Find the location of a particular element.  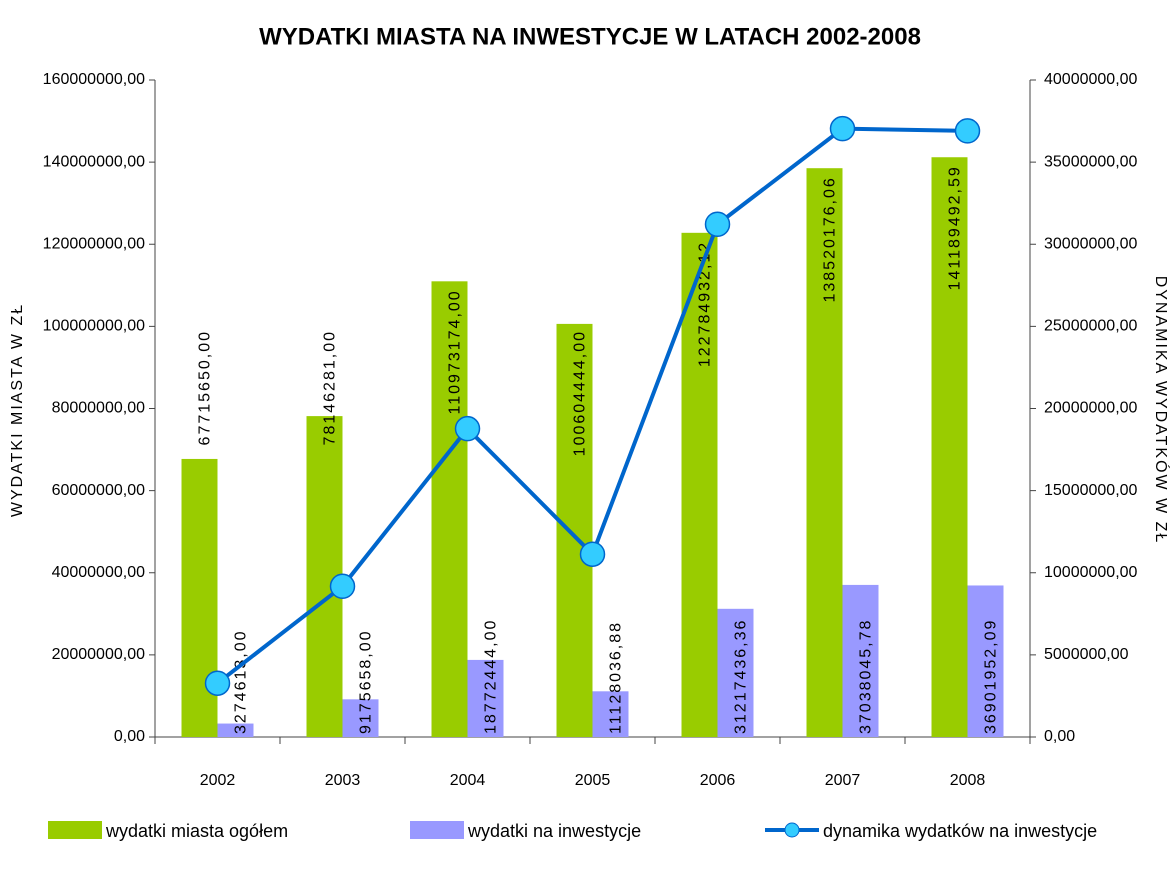

value-label: 138520176,06 is located at coordinates (830, 239).